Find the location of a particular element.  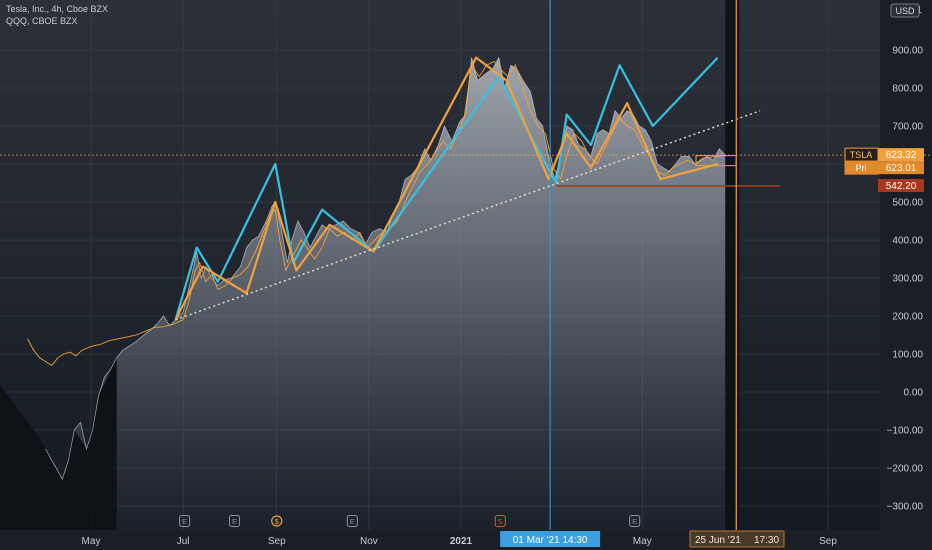

compare-legend: QQQ, CBOE BZX is located at coordinates (42, 21).